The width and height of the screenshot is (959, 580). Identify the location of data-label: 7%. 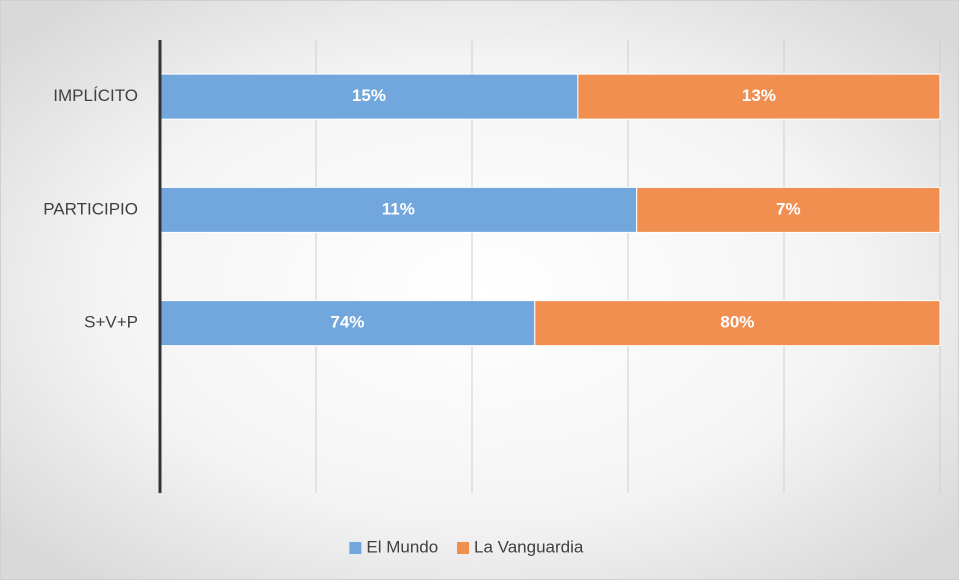
(788, 208).